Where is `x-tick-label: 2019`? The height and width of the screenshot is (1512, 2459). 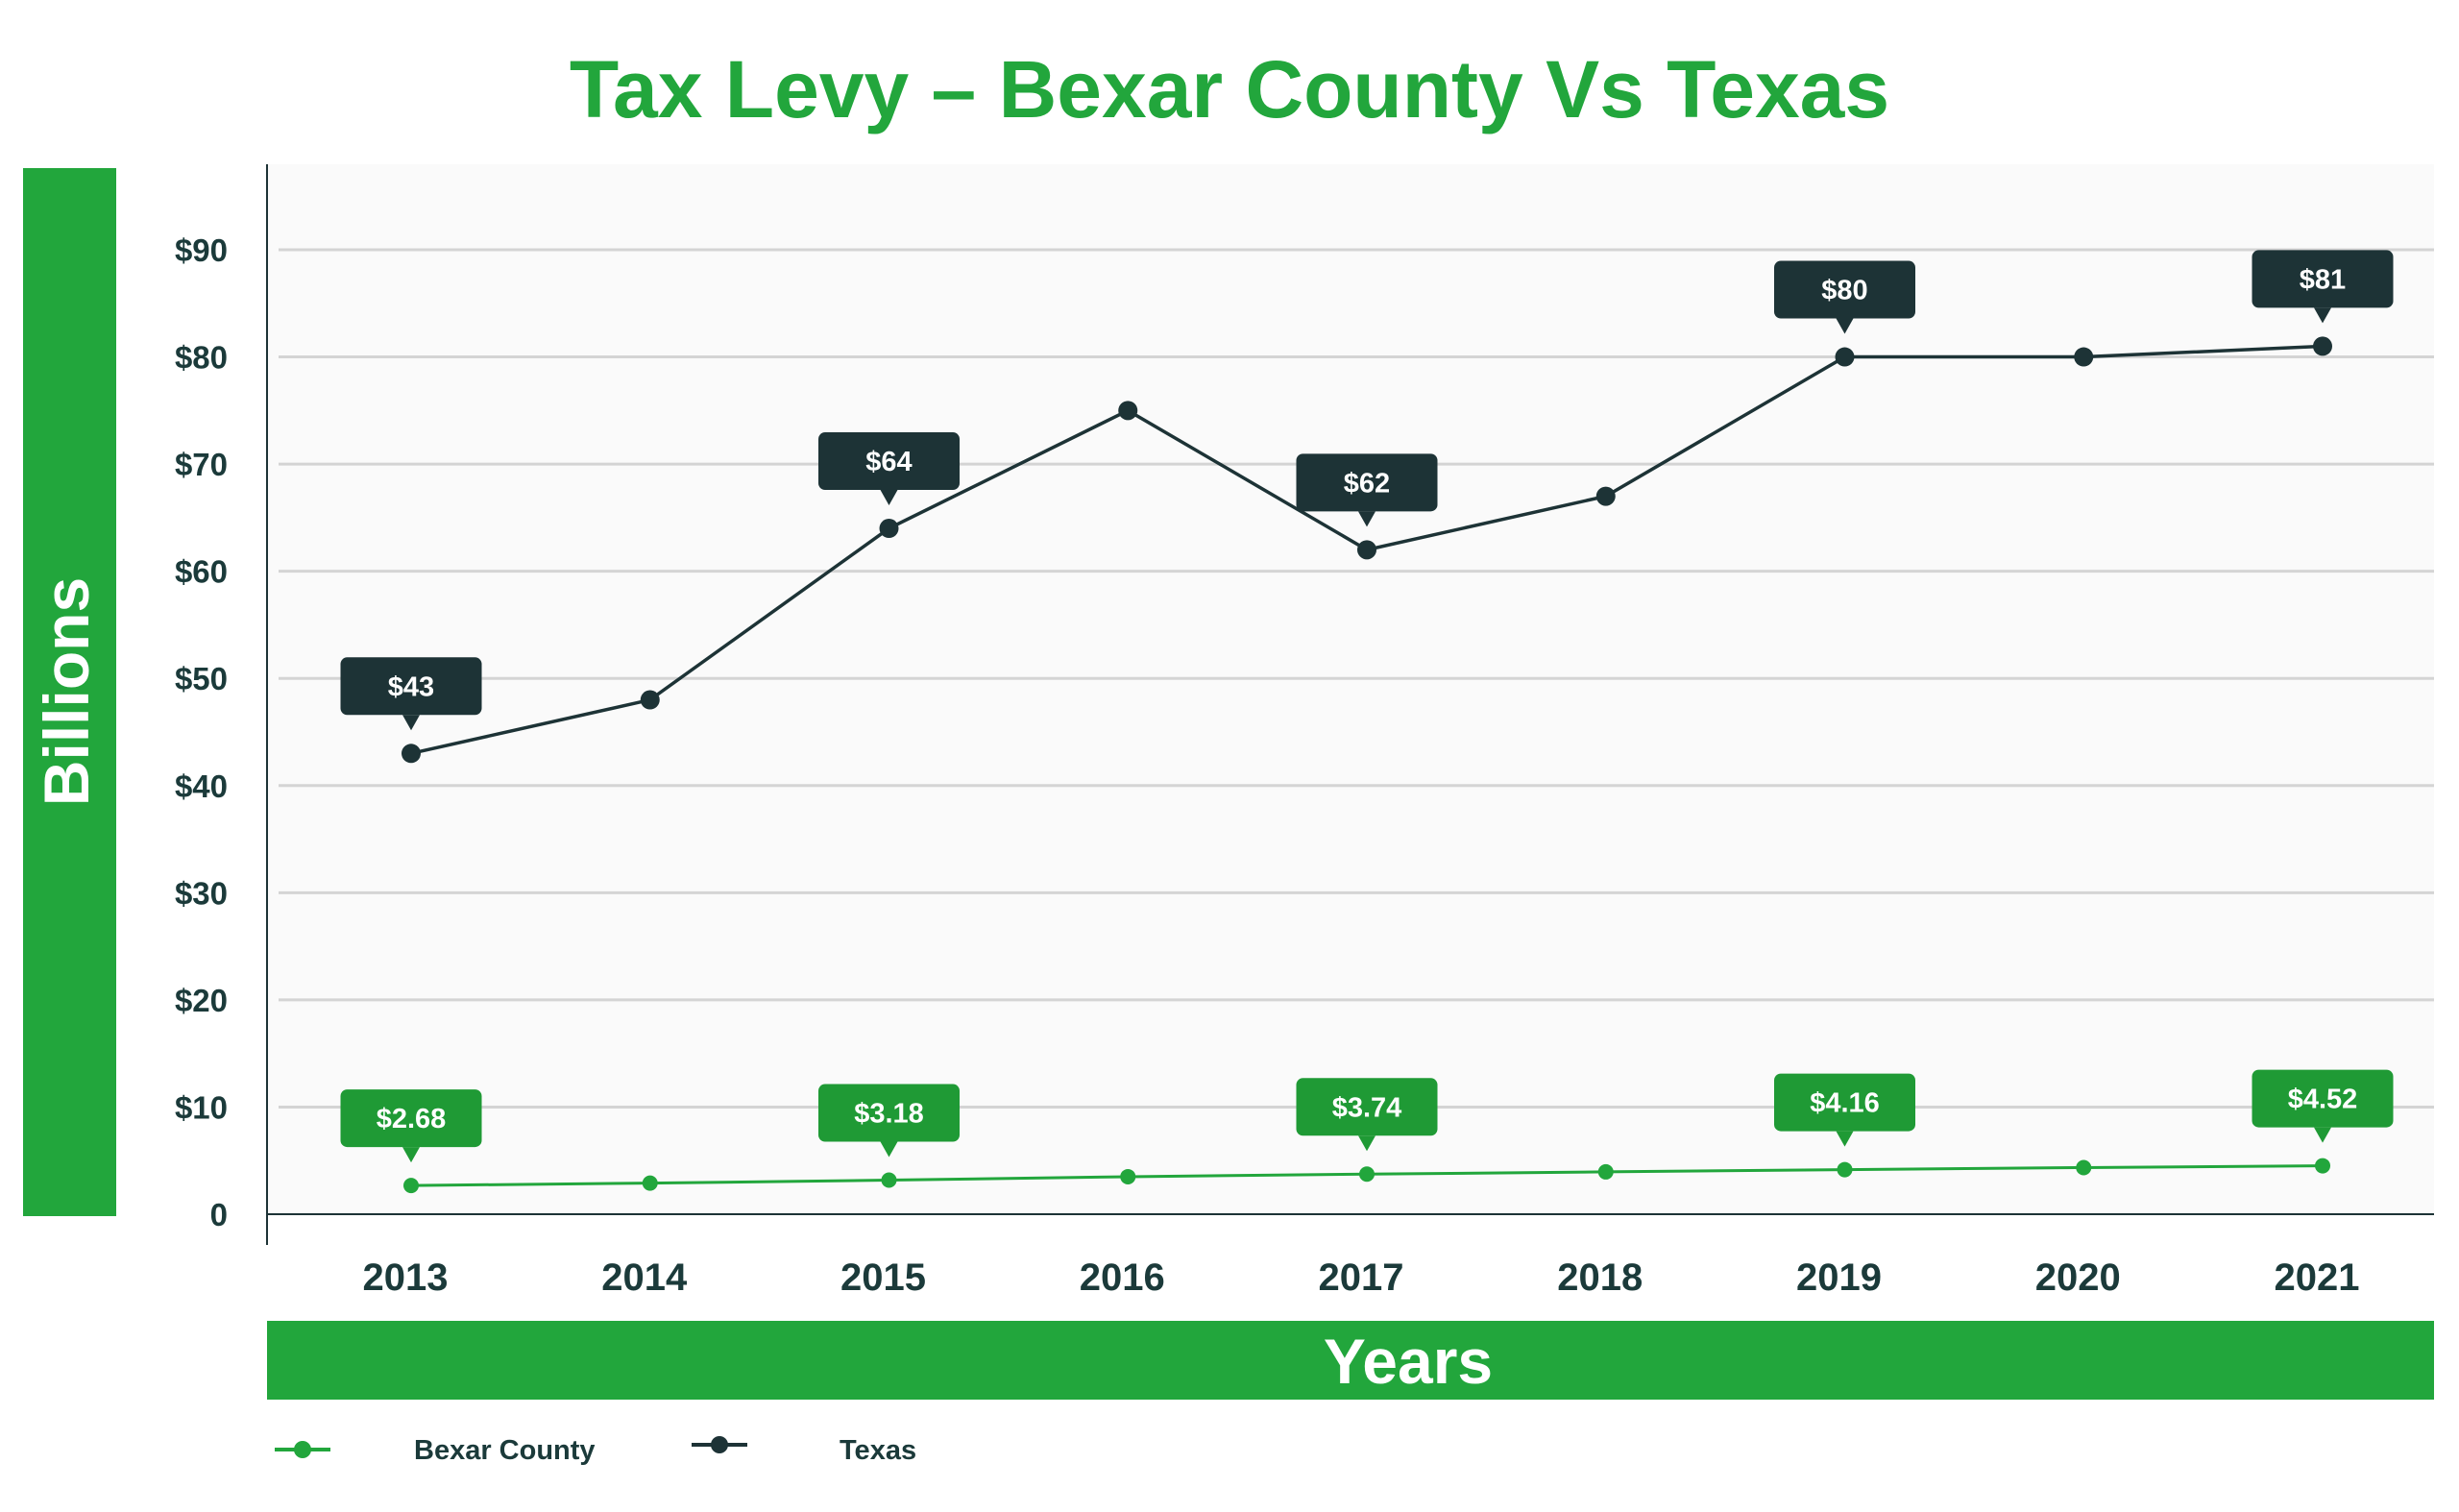 x-tick-label: 2019 is located at coordinates (1839, 1277).